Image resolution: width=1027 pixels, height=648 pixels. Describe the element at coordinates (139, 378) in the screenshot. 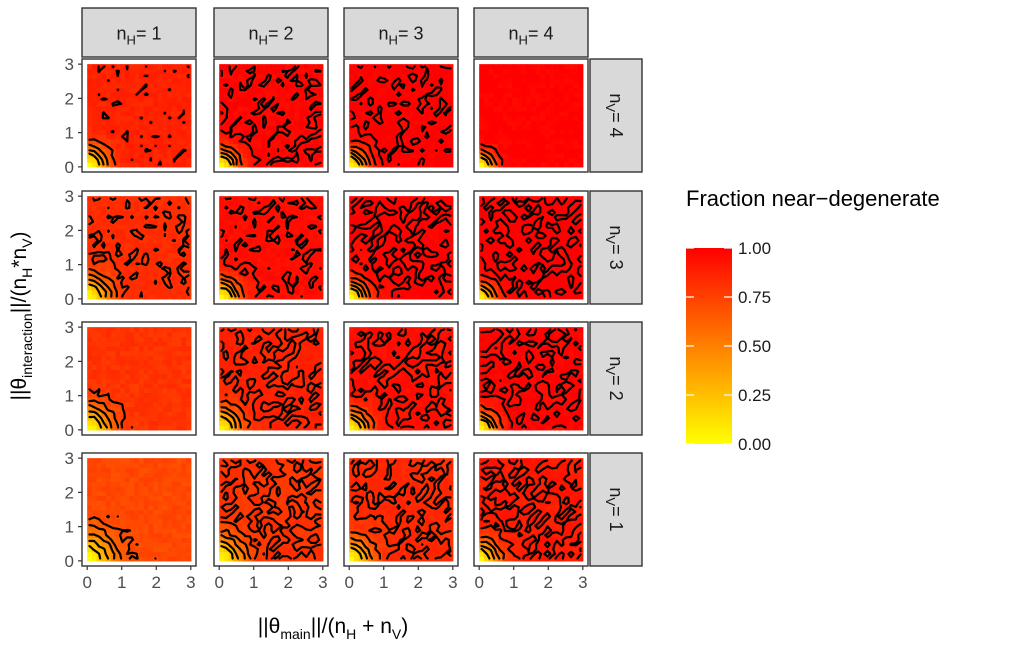

I see `panel-border` at that location.